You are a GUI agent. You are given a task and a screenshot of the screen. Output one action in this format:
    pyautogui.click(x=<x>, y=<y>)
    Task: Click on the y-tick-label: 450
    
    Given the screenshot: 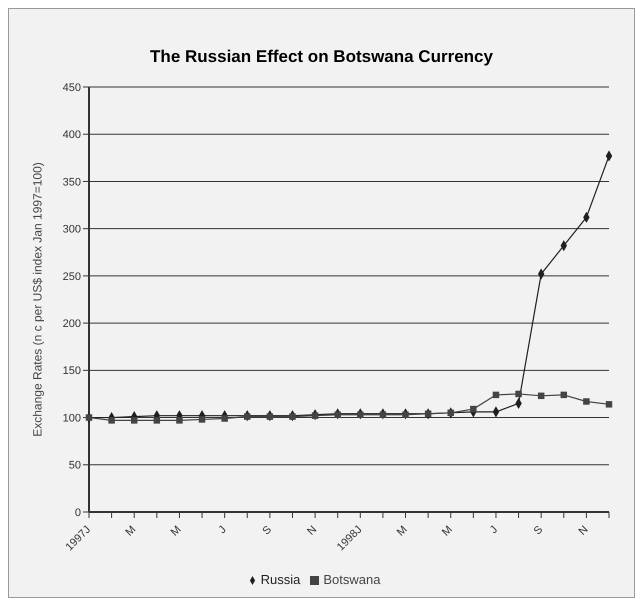 What is the action you would take?
    pyautogui.click(x=71, y=88)
    